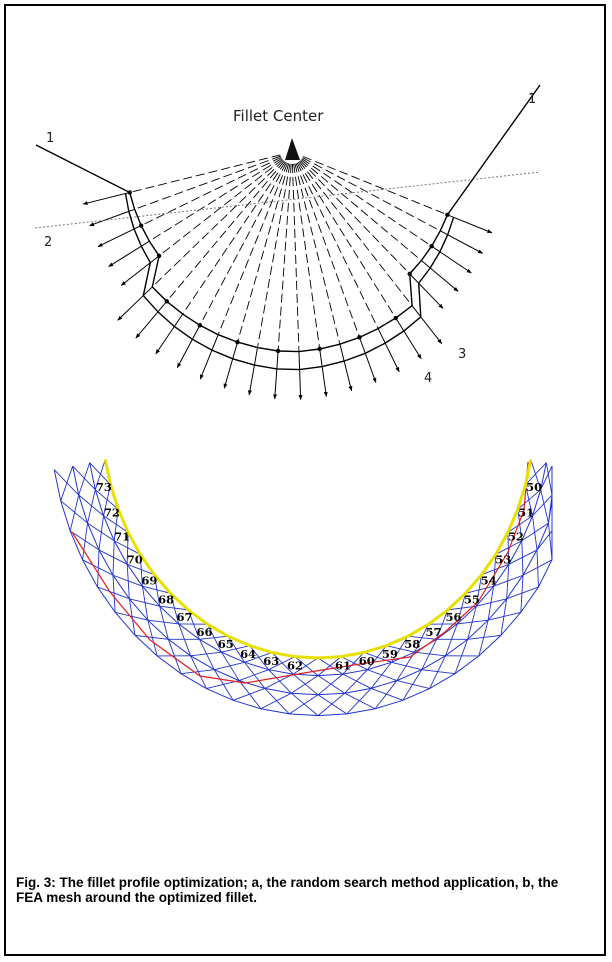 The image size is (612, 962). I want to click on dotted-reference-line, so click(287, 200).